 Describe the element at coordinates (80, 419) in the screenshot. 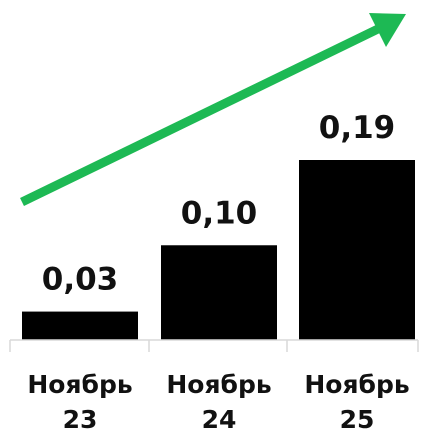

I see `x-tick-label-1-line-2: 23` at that location.